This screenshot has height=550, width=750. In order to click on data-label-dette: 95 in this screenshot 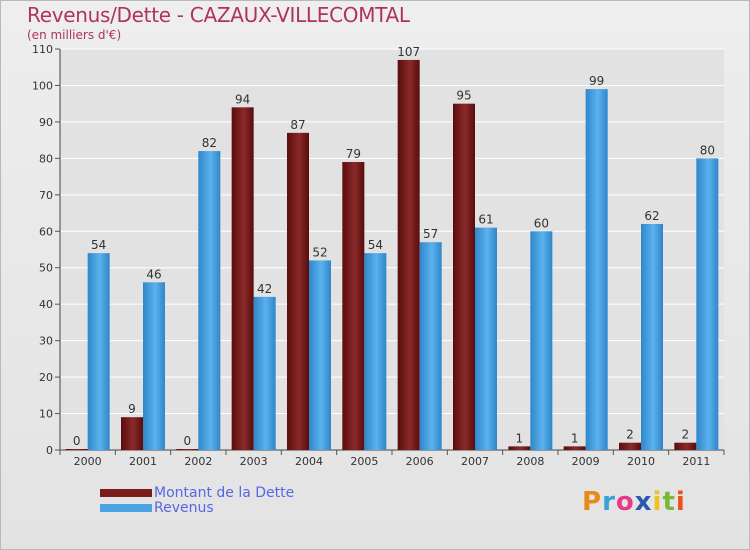, I will do `click(463, 96)`.